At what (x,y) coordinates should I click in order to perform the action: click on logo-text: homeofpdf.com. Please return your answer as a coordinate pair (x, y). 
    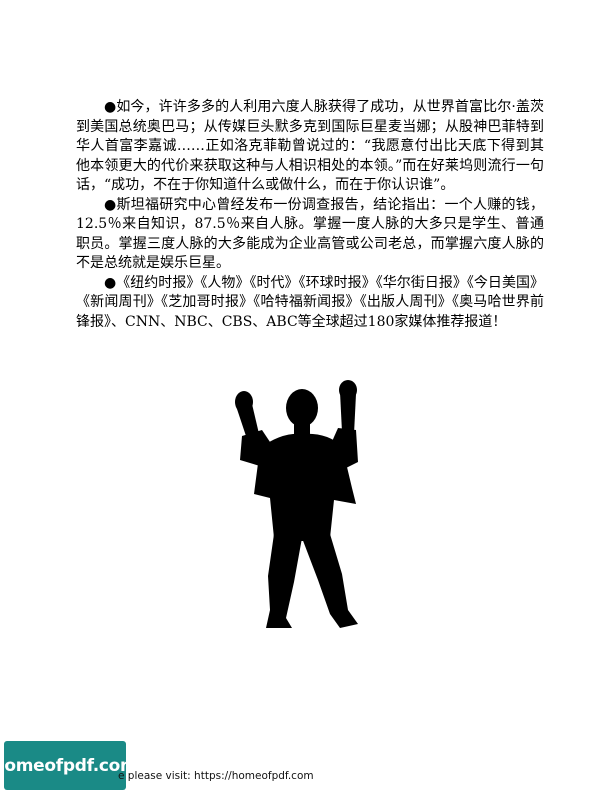
    Looking at the image, I should click on (69, 765).